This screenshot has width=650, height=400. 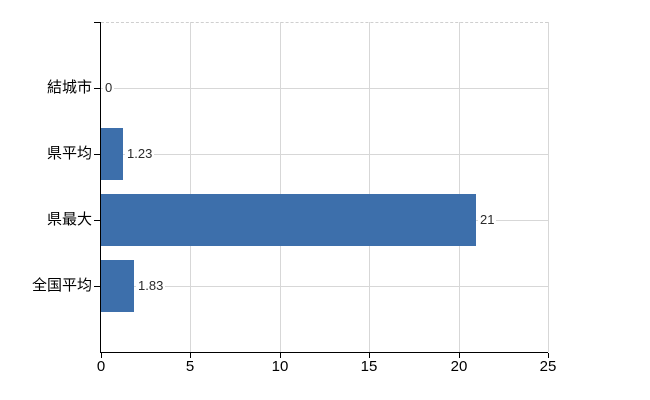 What do you see at coordinates (97, 22) in the screenshot?
I see `y-axis-top-tick` at bounding box center [97, 22].